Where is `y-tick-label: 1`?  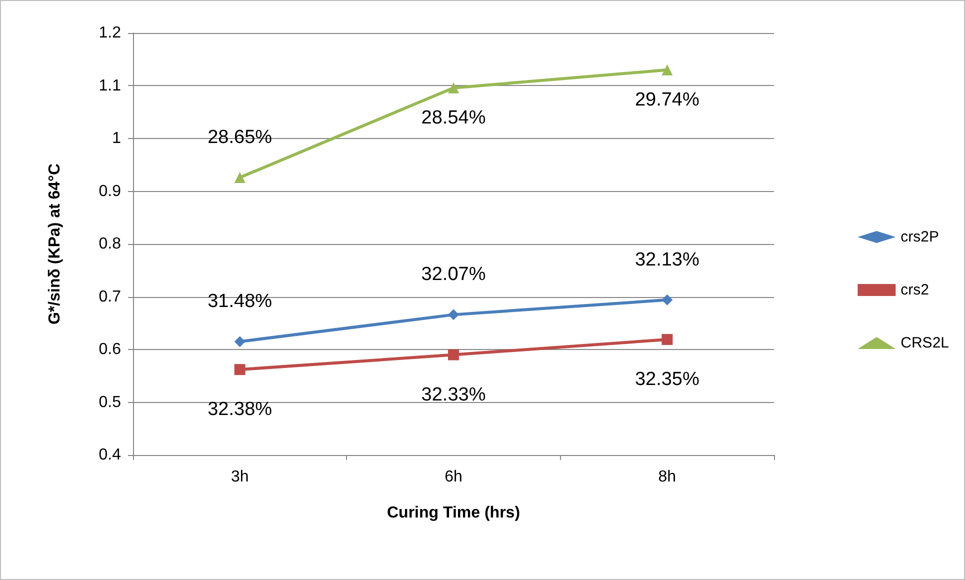 y-tick-label: 1 is located at coordinates (117, 138).